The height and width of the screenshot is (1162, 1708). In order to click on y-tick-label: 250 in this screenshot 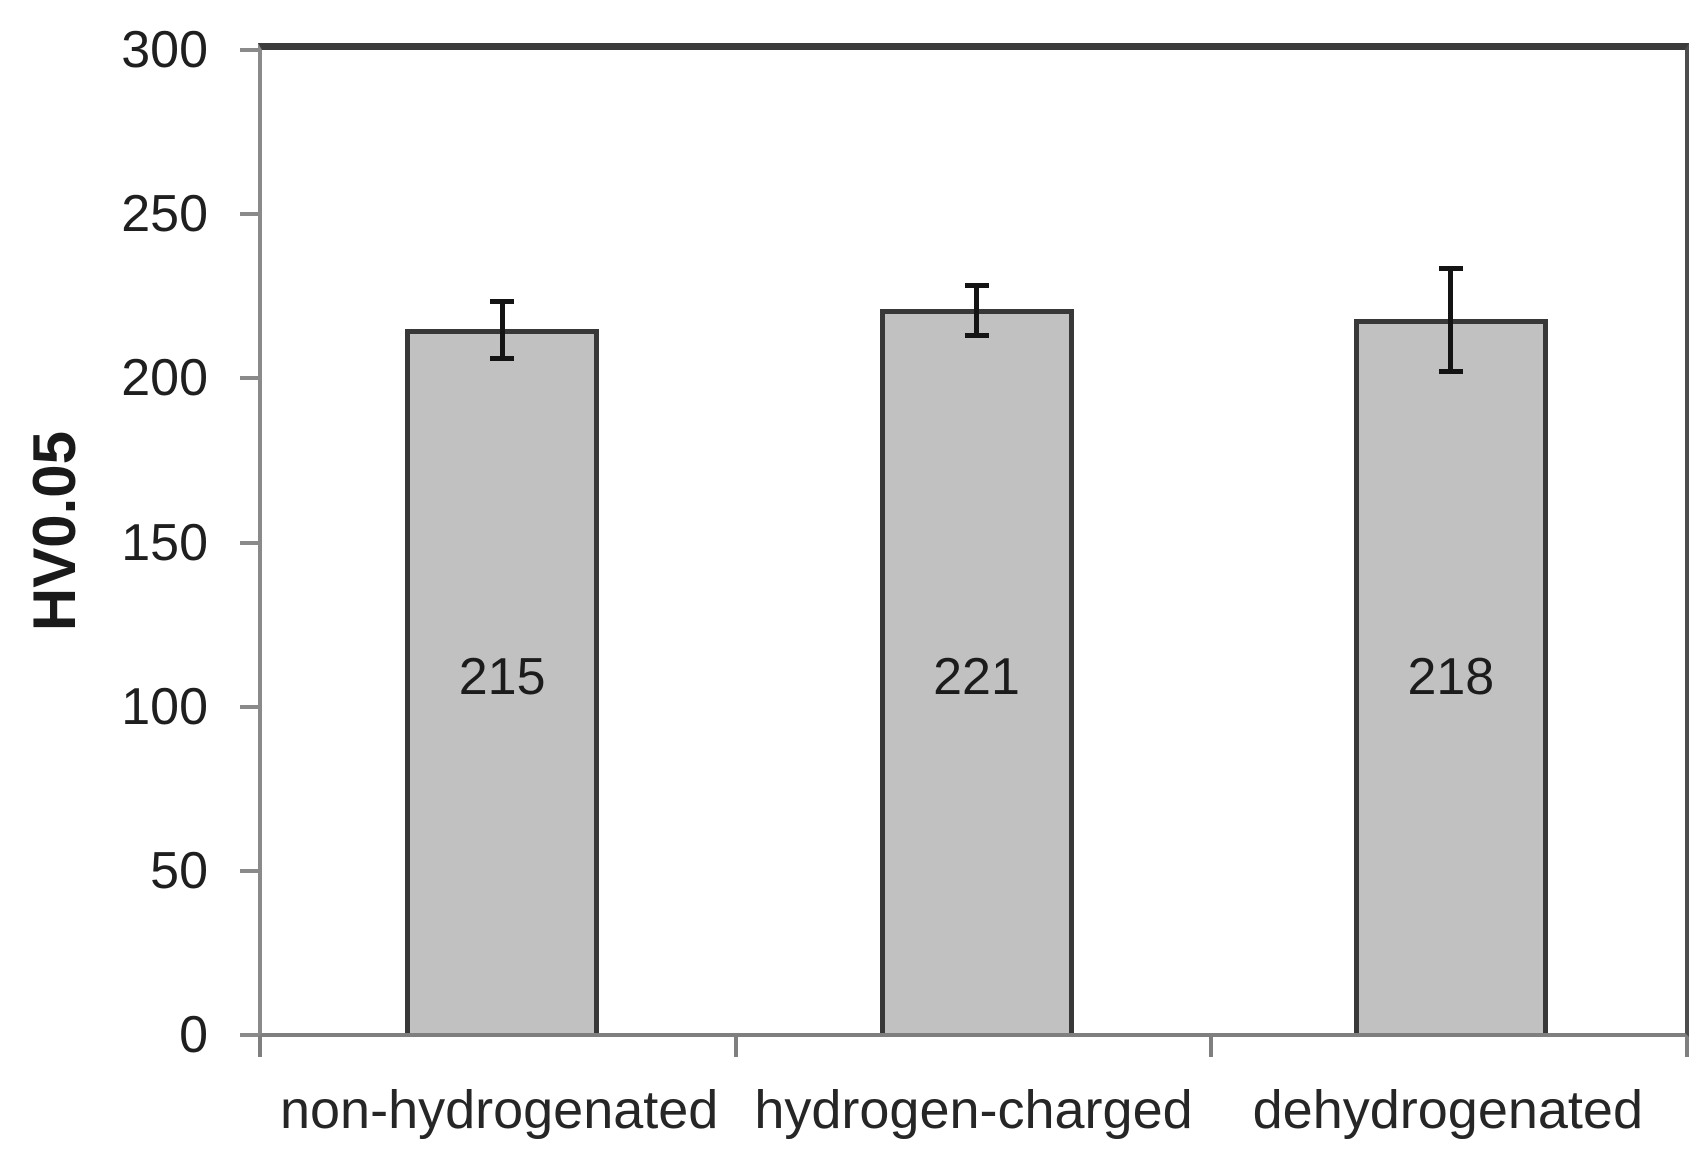, I will do `click(164, 214)`.